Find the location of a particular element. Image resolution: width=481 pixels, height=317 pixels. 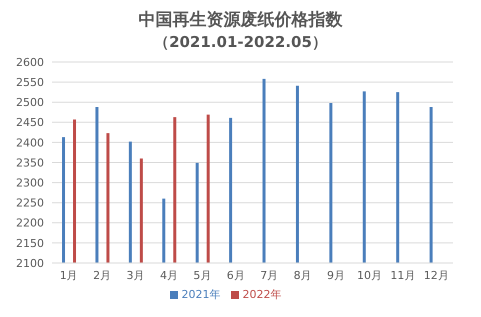

y-tick-label: 2400 is located at coordinates (30, 143).